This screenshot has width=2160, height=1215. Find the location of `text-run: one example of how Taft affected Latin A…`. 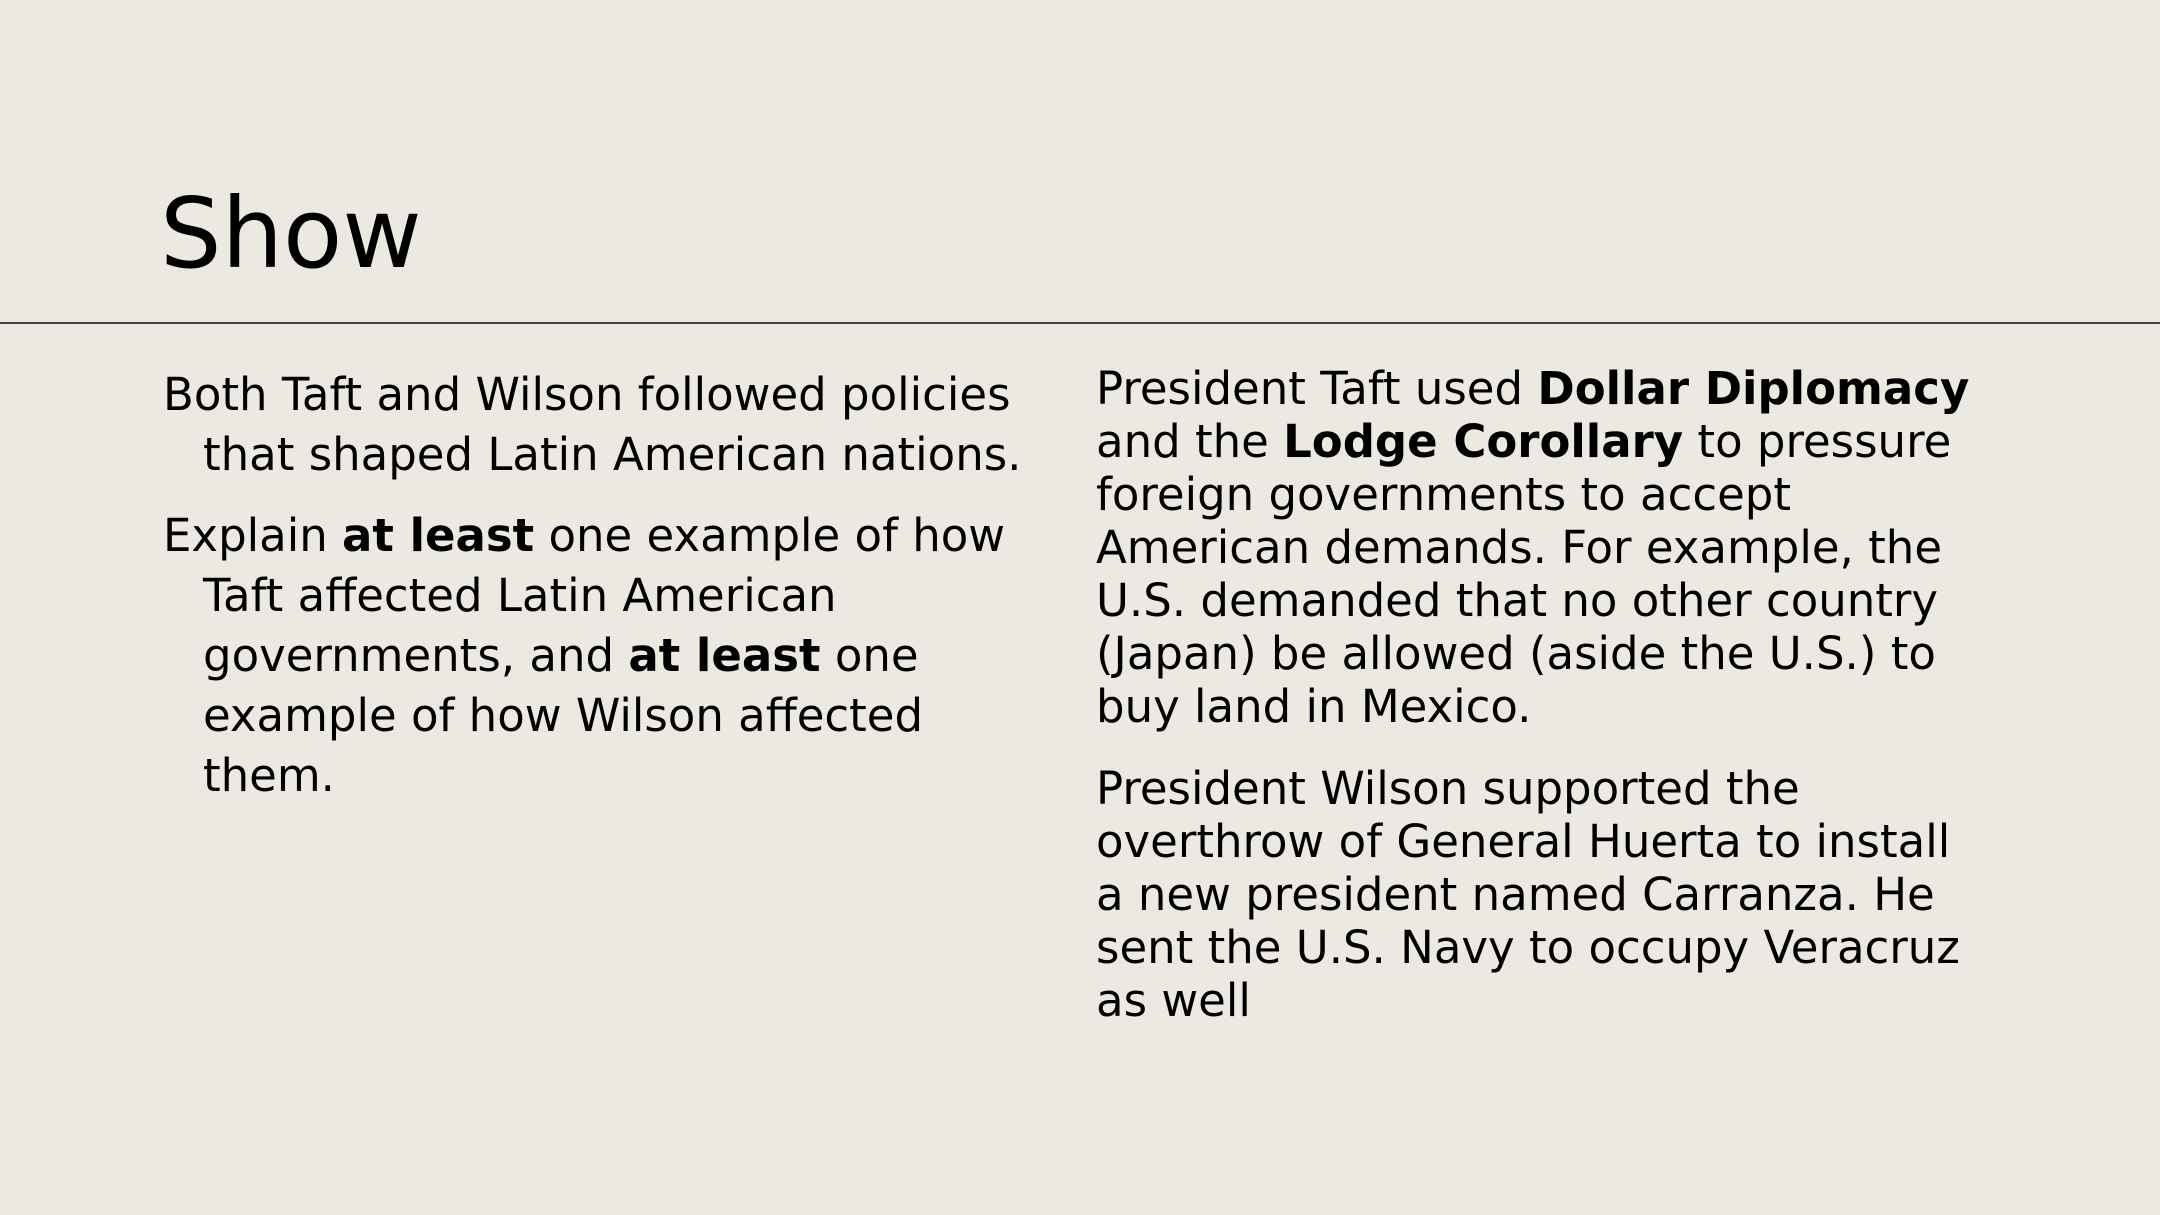

text-run: one example of how Taft affected Latin A… is located at coordinates (604, 595).